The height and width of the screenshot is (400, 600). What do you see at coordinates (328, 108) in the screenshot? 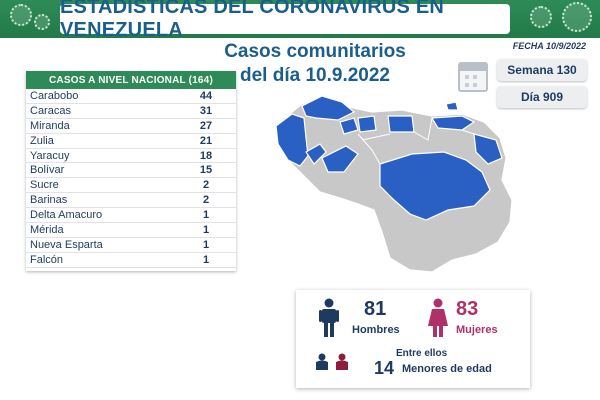
I see `map-state-falcon` at bounding box center [328, 108].